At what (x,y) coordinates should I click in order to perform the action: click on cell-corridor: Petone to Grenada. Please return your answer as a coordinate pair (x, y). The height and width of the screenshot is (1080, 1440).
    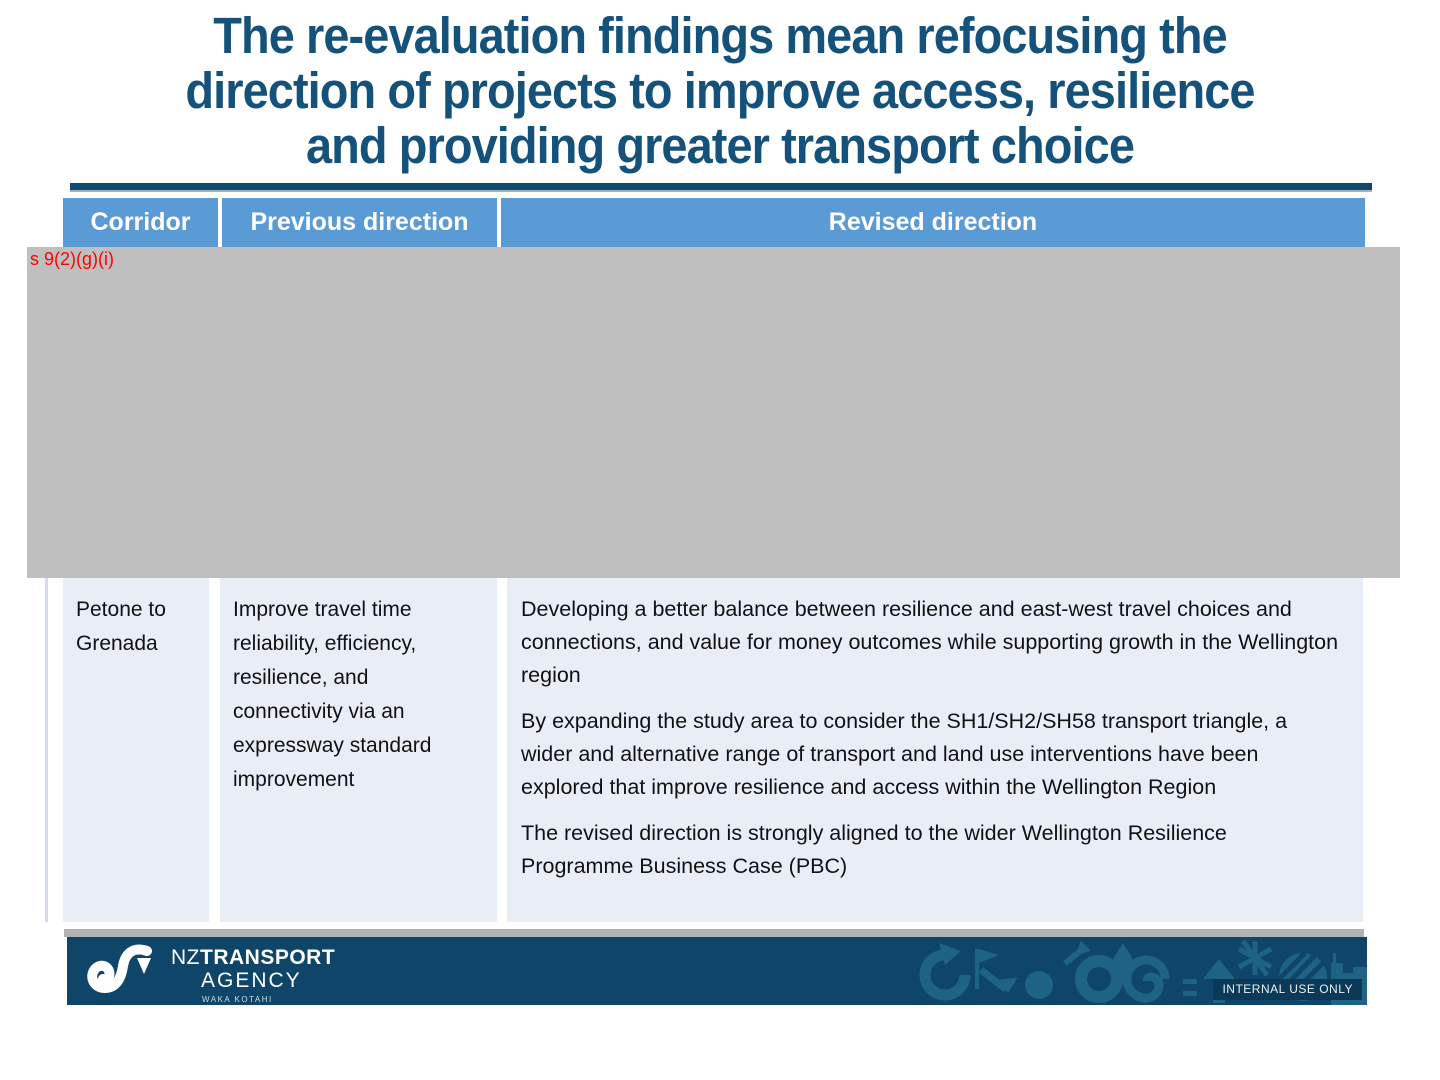
    Looking at the image, I should click on (136, 750).